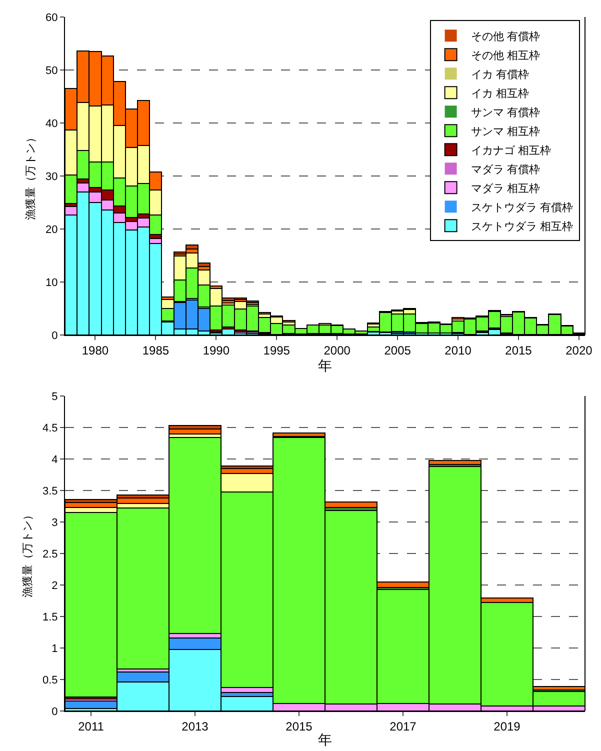 This screenshot has height=751, width=601. Describe the element at coordinates (50, 428) in the screenshot. I see `y-tick-label: 4.5` at that location.